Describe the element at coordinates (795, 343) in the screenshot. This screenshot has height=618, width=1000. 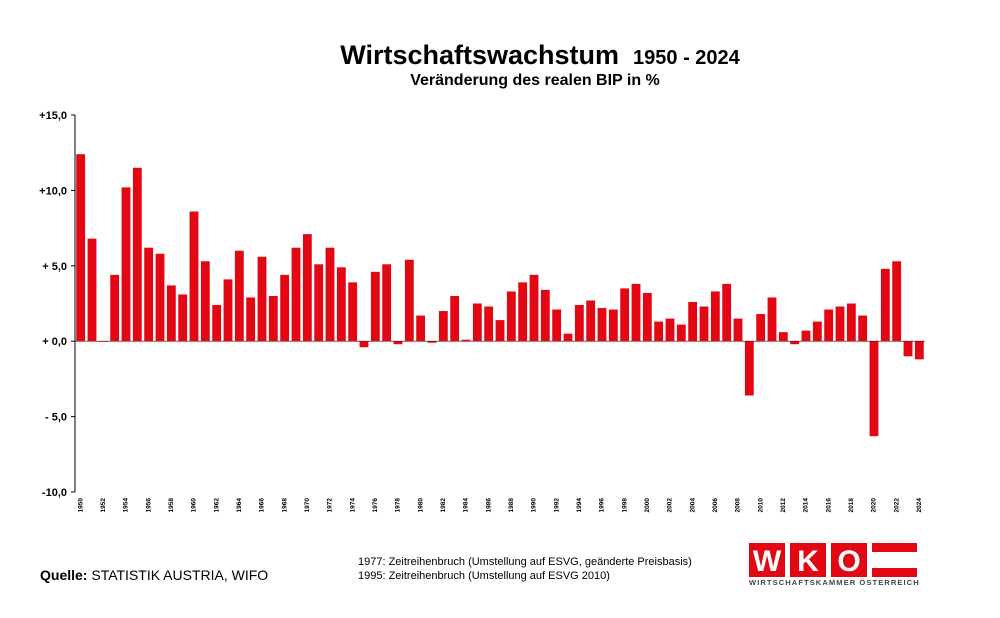
I see `bar-2013` at that location.